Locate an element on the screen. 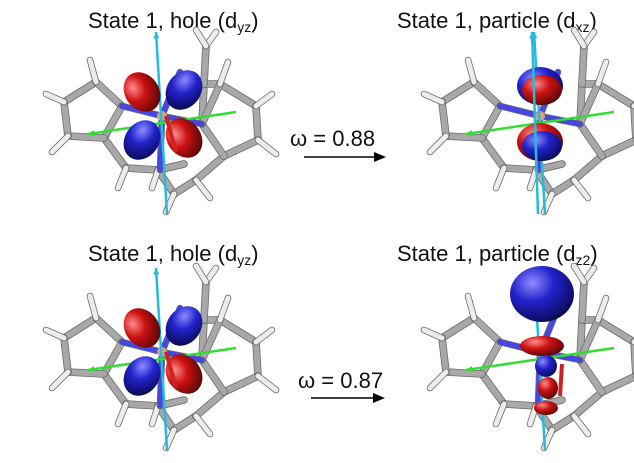 This screenshot has width=634, height=463. transition-arrow-top is located at coordinates (345, 157).